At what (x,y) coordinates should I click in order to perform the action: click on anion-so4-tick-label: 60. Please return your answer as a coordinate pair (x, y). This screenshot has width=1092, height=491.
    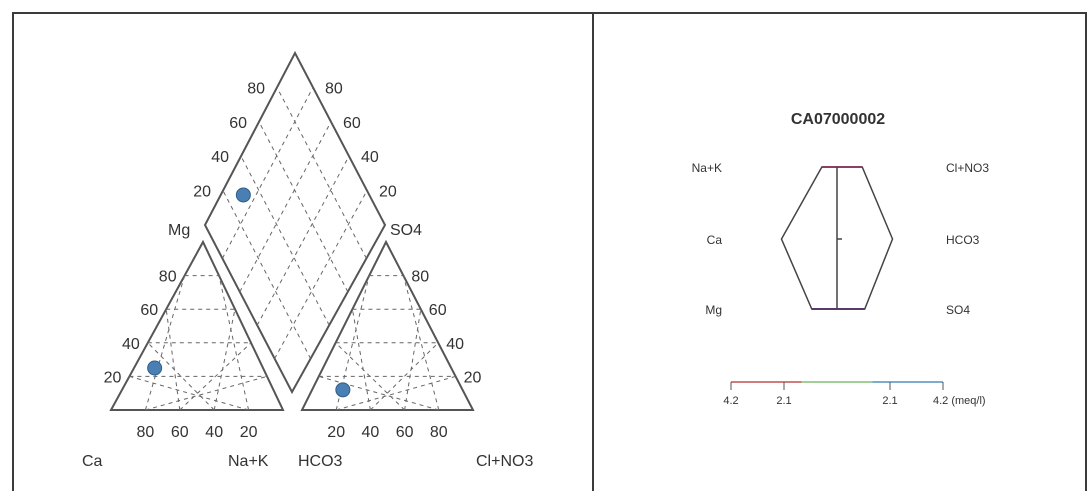
    Looking at the image, I should click on (438, 310).